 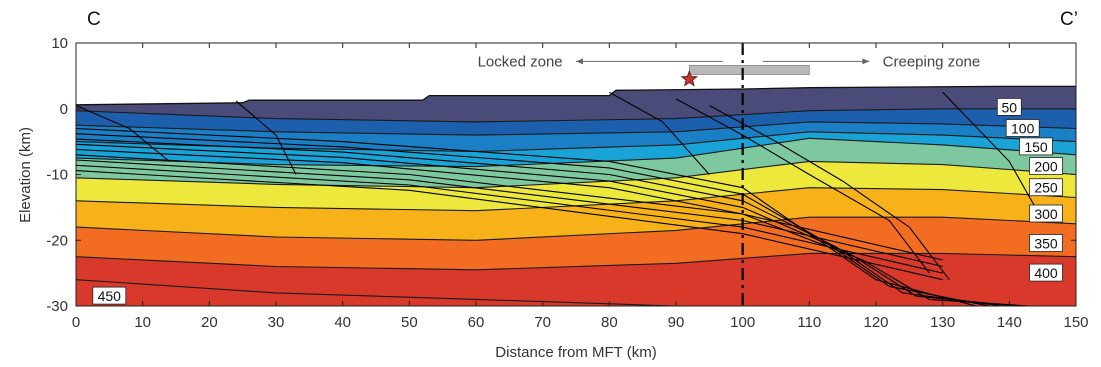 What do you see at coordinates (742, 322) in the screenshot?
I see `x-tick-label-100: 100` at bounding box center [742, 322].